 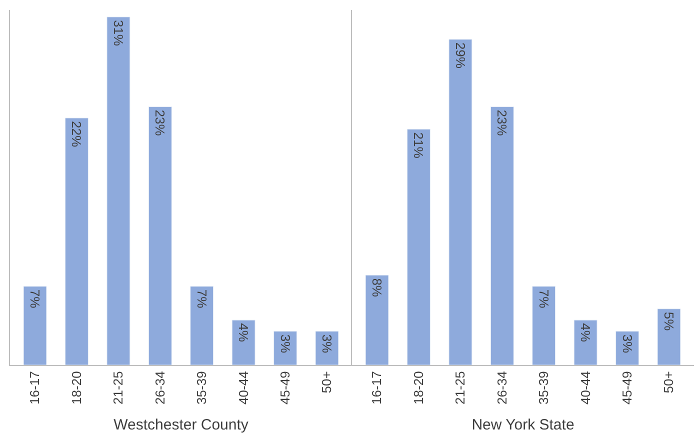 I want to click on data-label: 31%, so click(x=118, y=33).